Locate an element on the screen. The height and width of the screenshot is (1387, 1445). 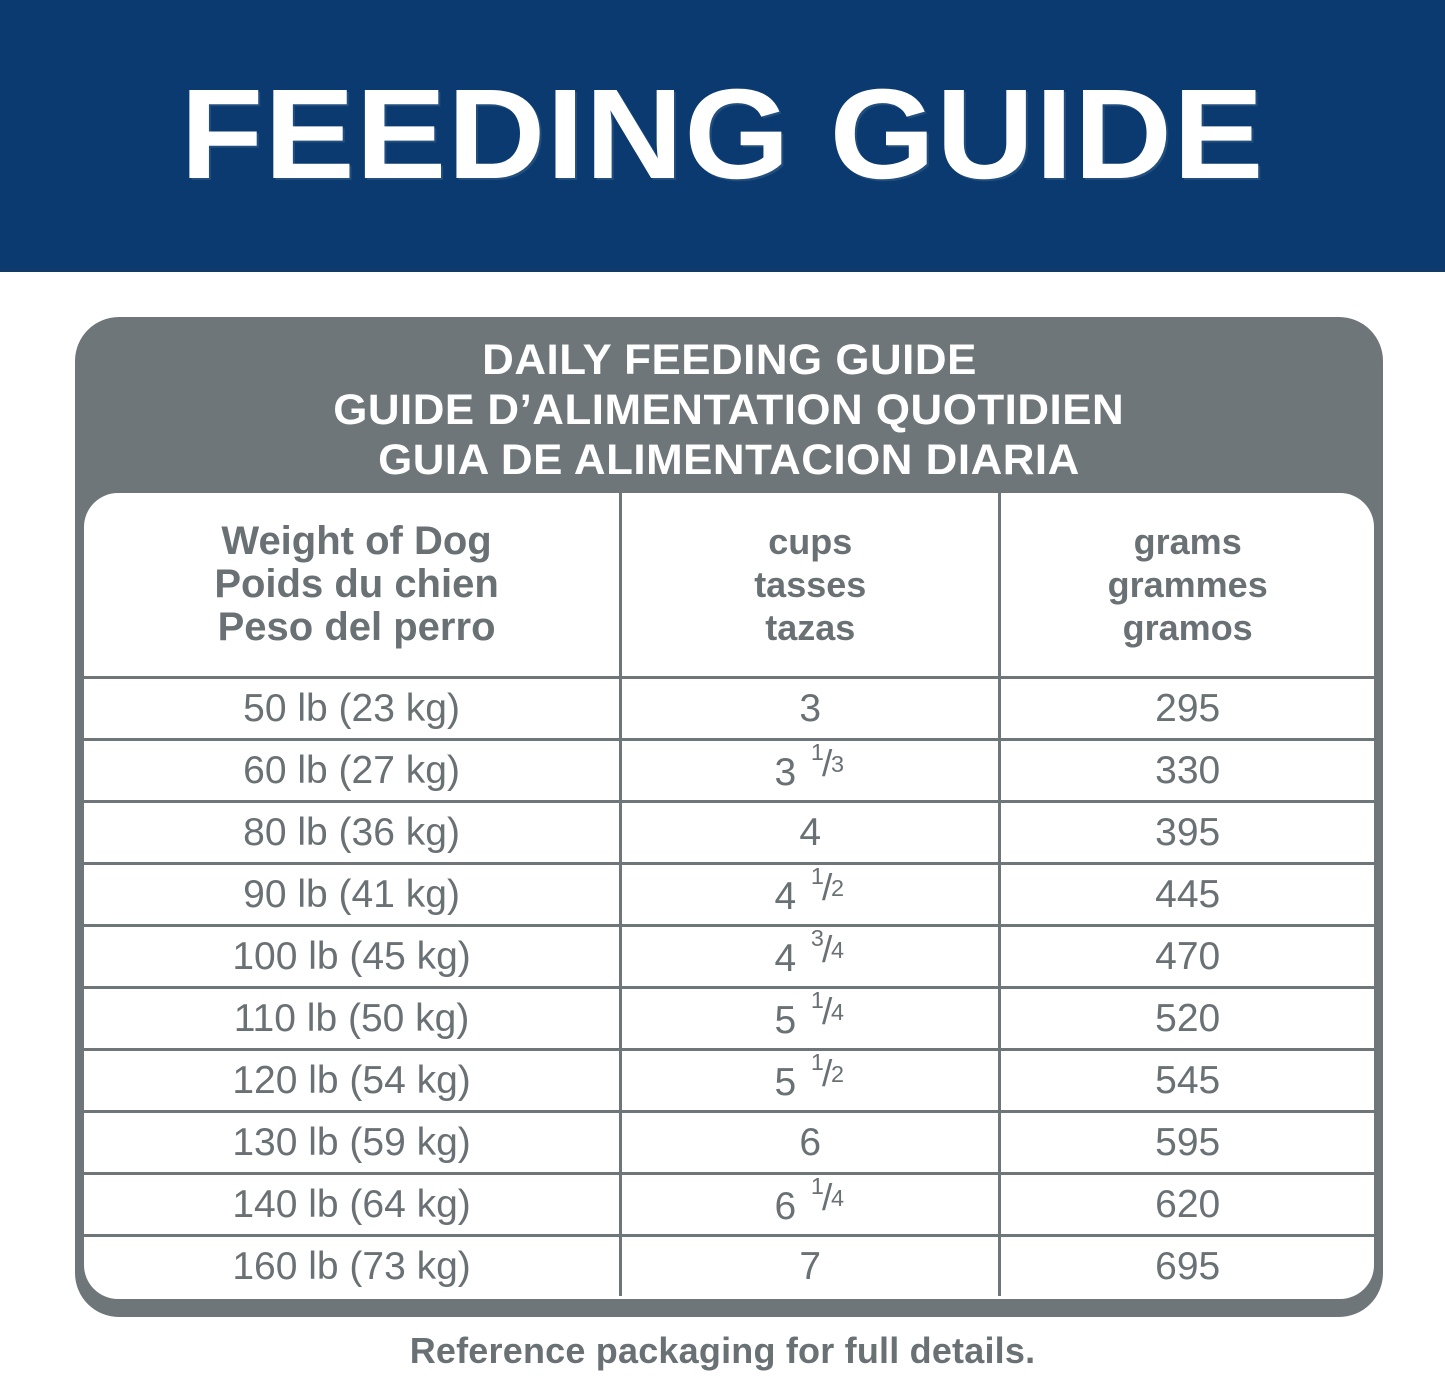
cell-grams: 695 is located at coordinates (1188, 1266).